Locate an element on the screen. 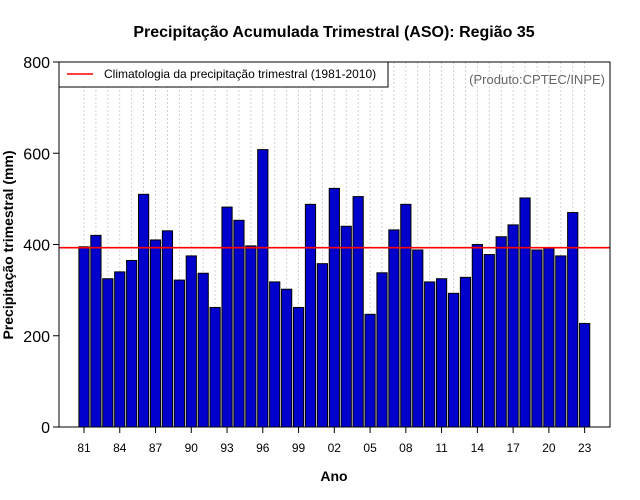  x-tick-label: 08 is located at coordinates (406, 448).